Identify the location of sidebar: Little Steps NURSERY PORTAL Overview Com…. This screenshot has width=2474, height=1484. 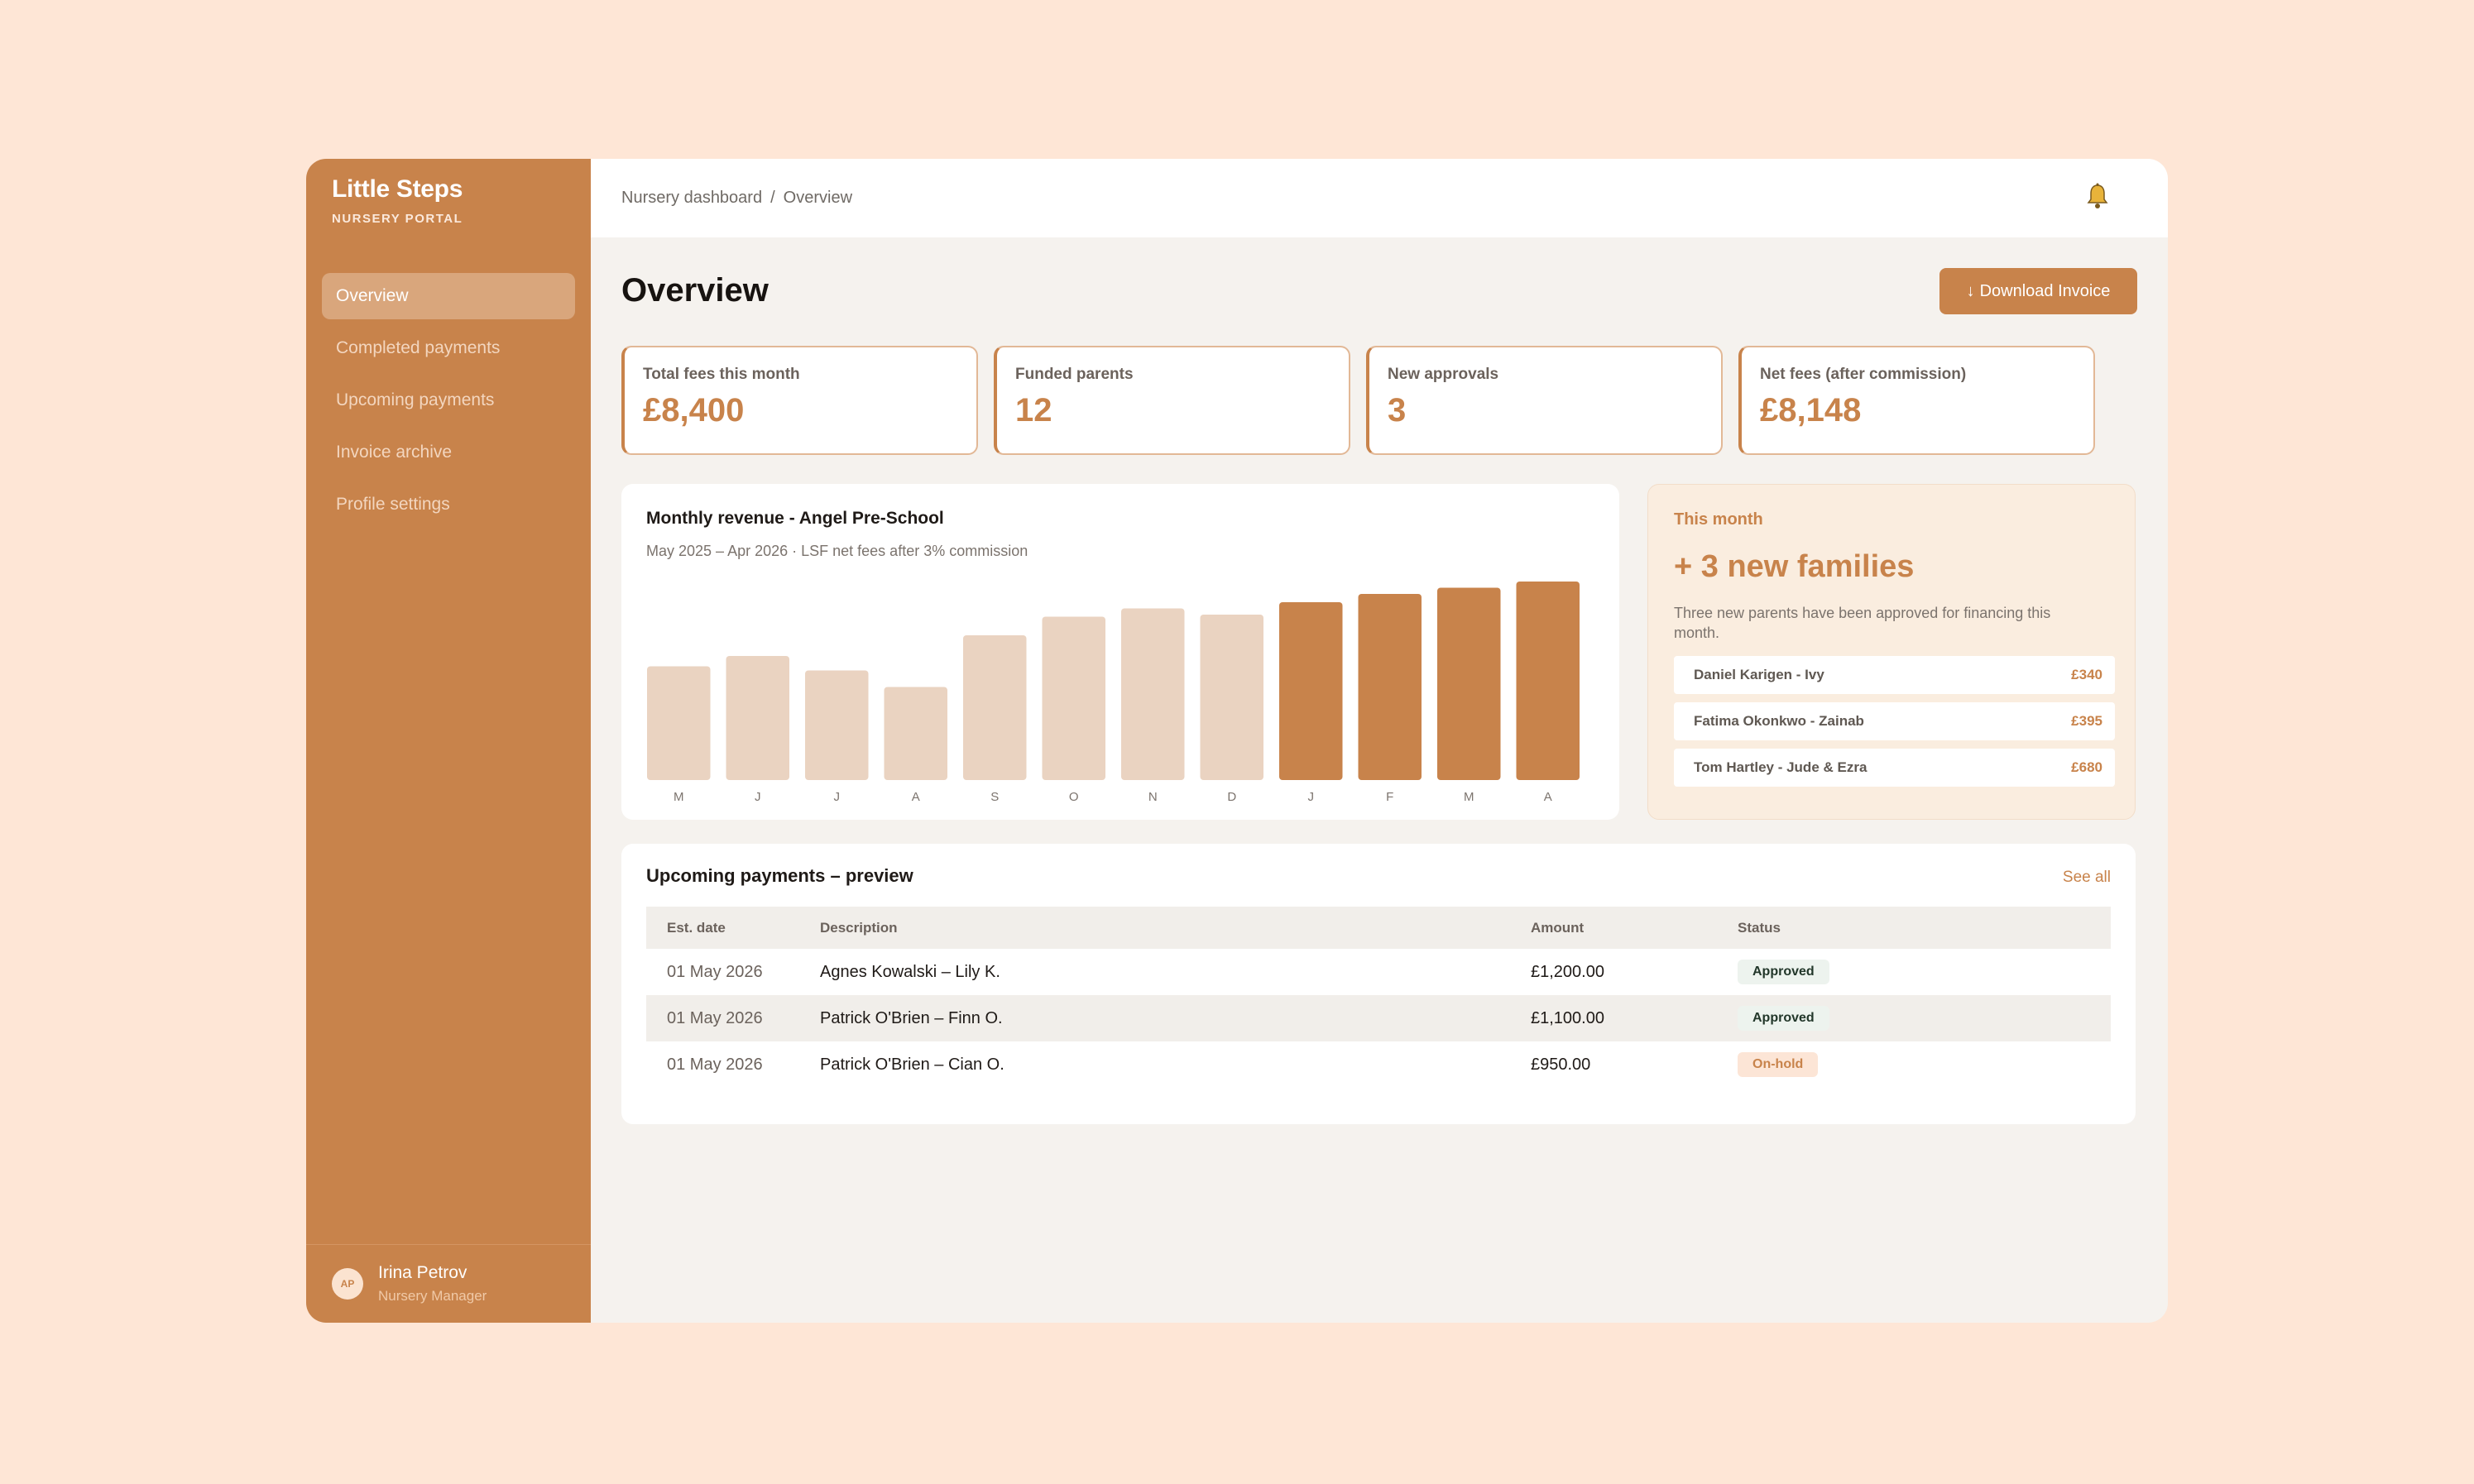
(449, 741).